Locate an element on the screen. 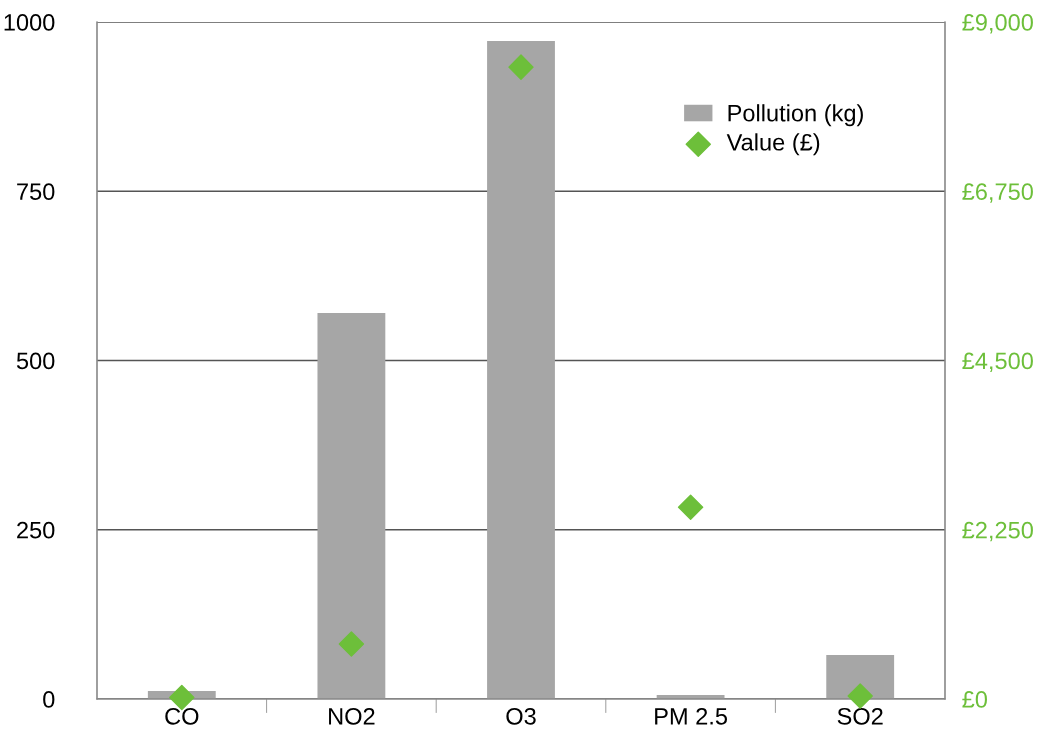 The height and width of the screenshot is (746, 1047). y2-tick-label: £6,750 is located at coordinates (997, 193).